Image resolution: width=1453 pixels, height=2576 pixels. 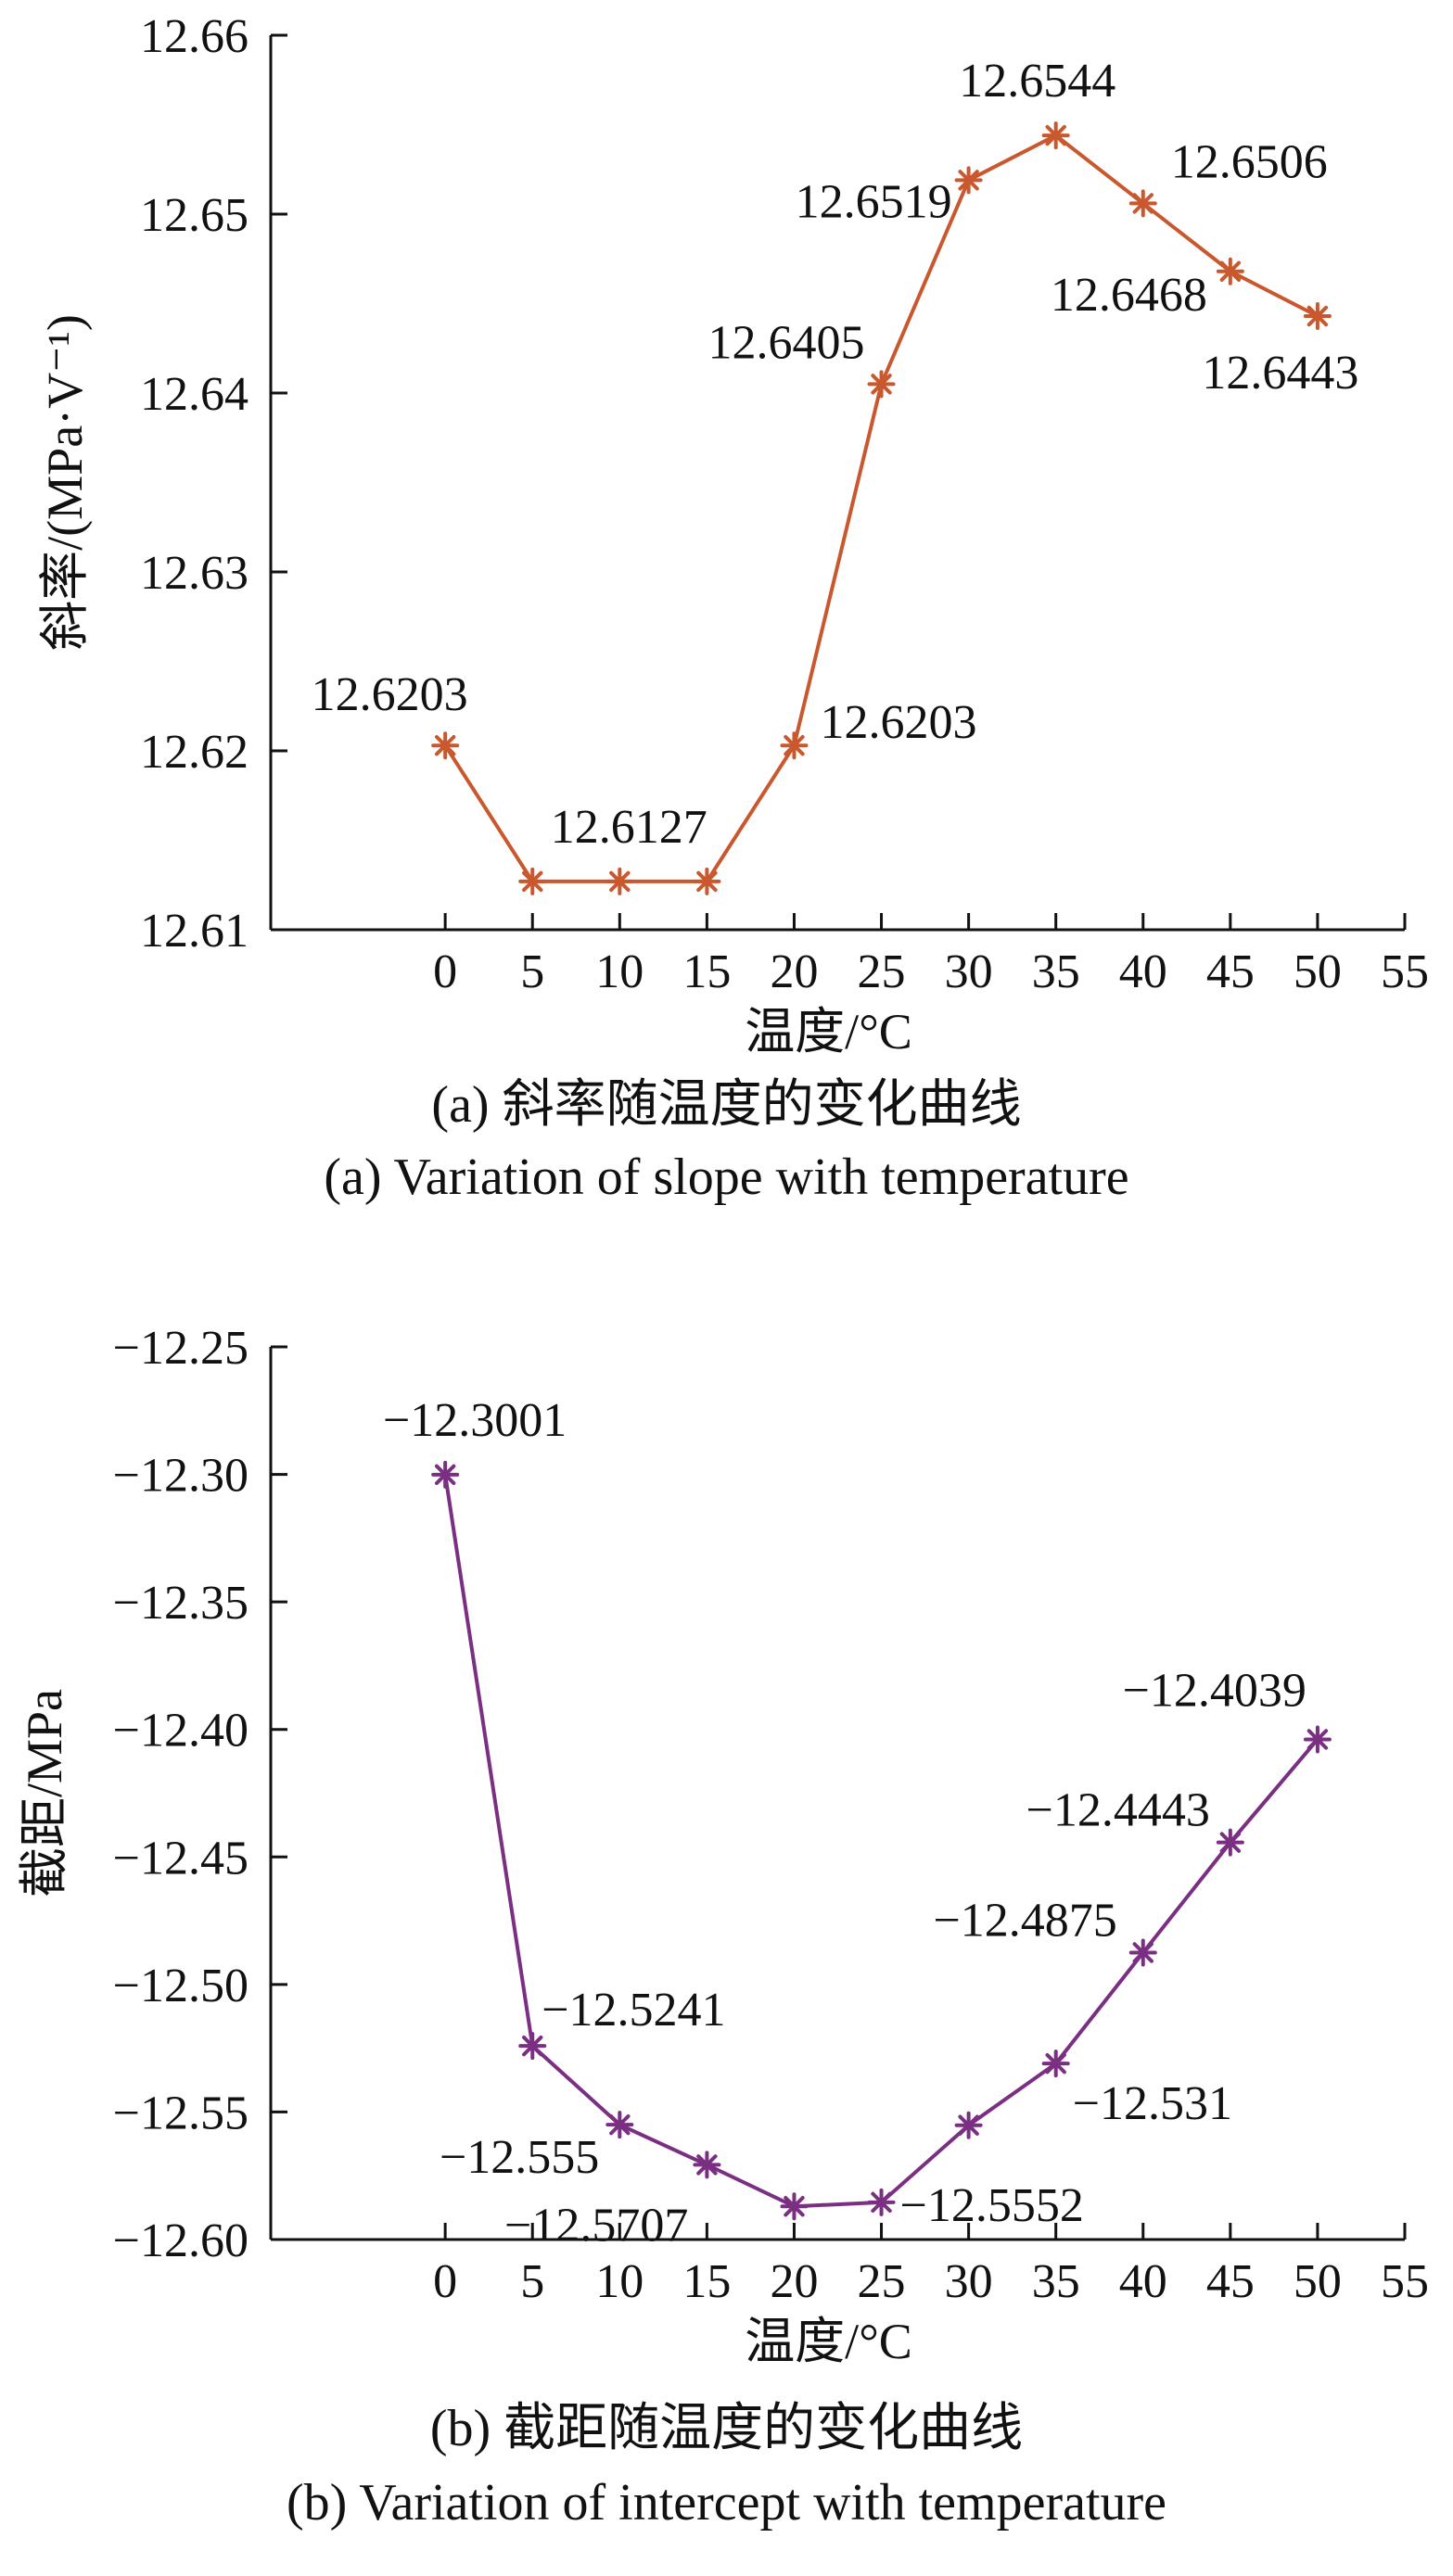 I want to click on y-tick-label: −12.60, so click(x=181, y=2240).